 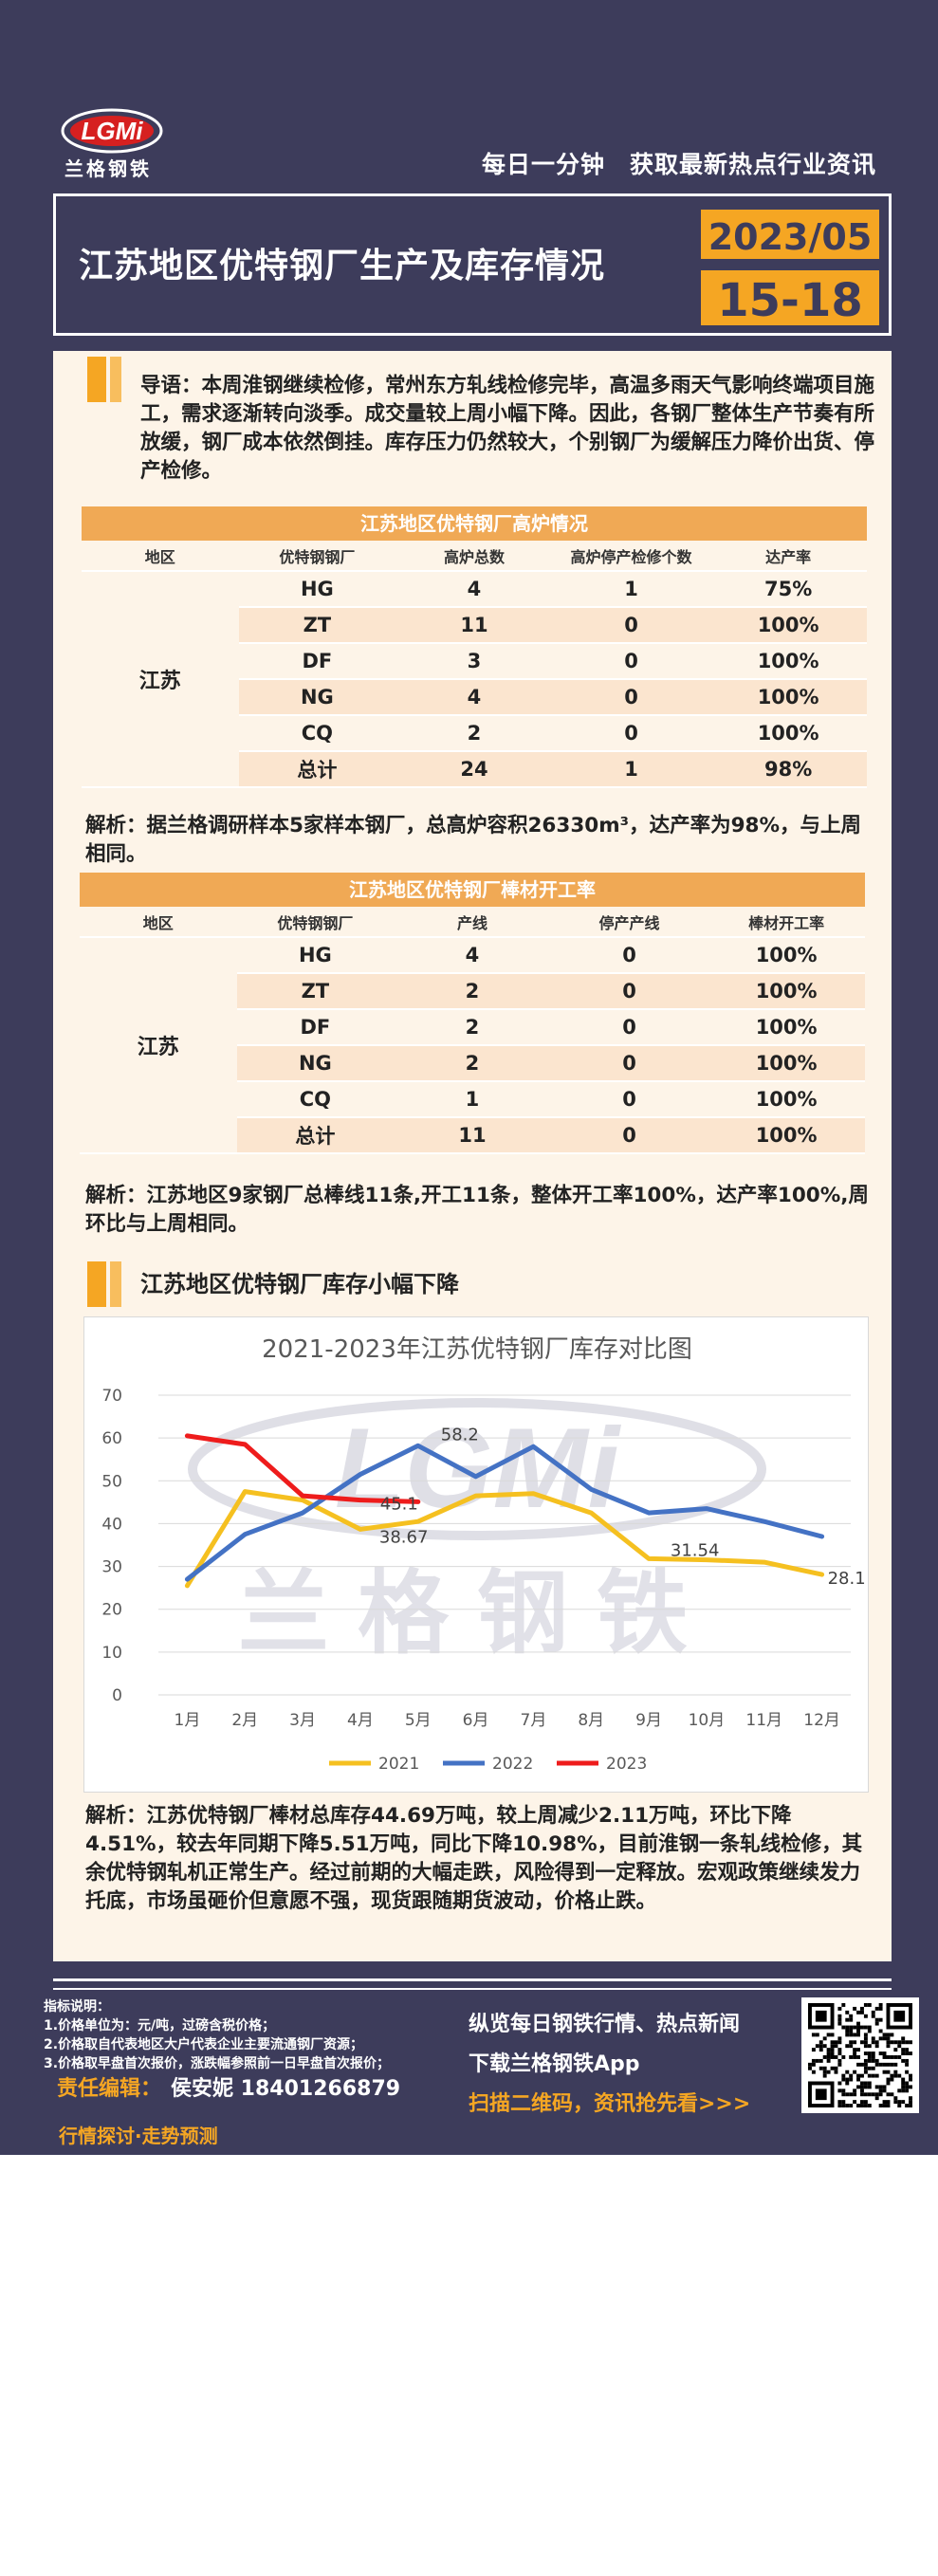 I want to click on slogan: 每日一分钟 获取最新热点行业资讯, so click(x=691, y=163).